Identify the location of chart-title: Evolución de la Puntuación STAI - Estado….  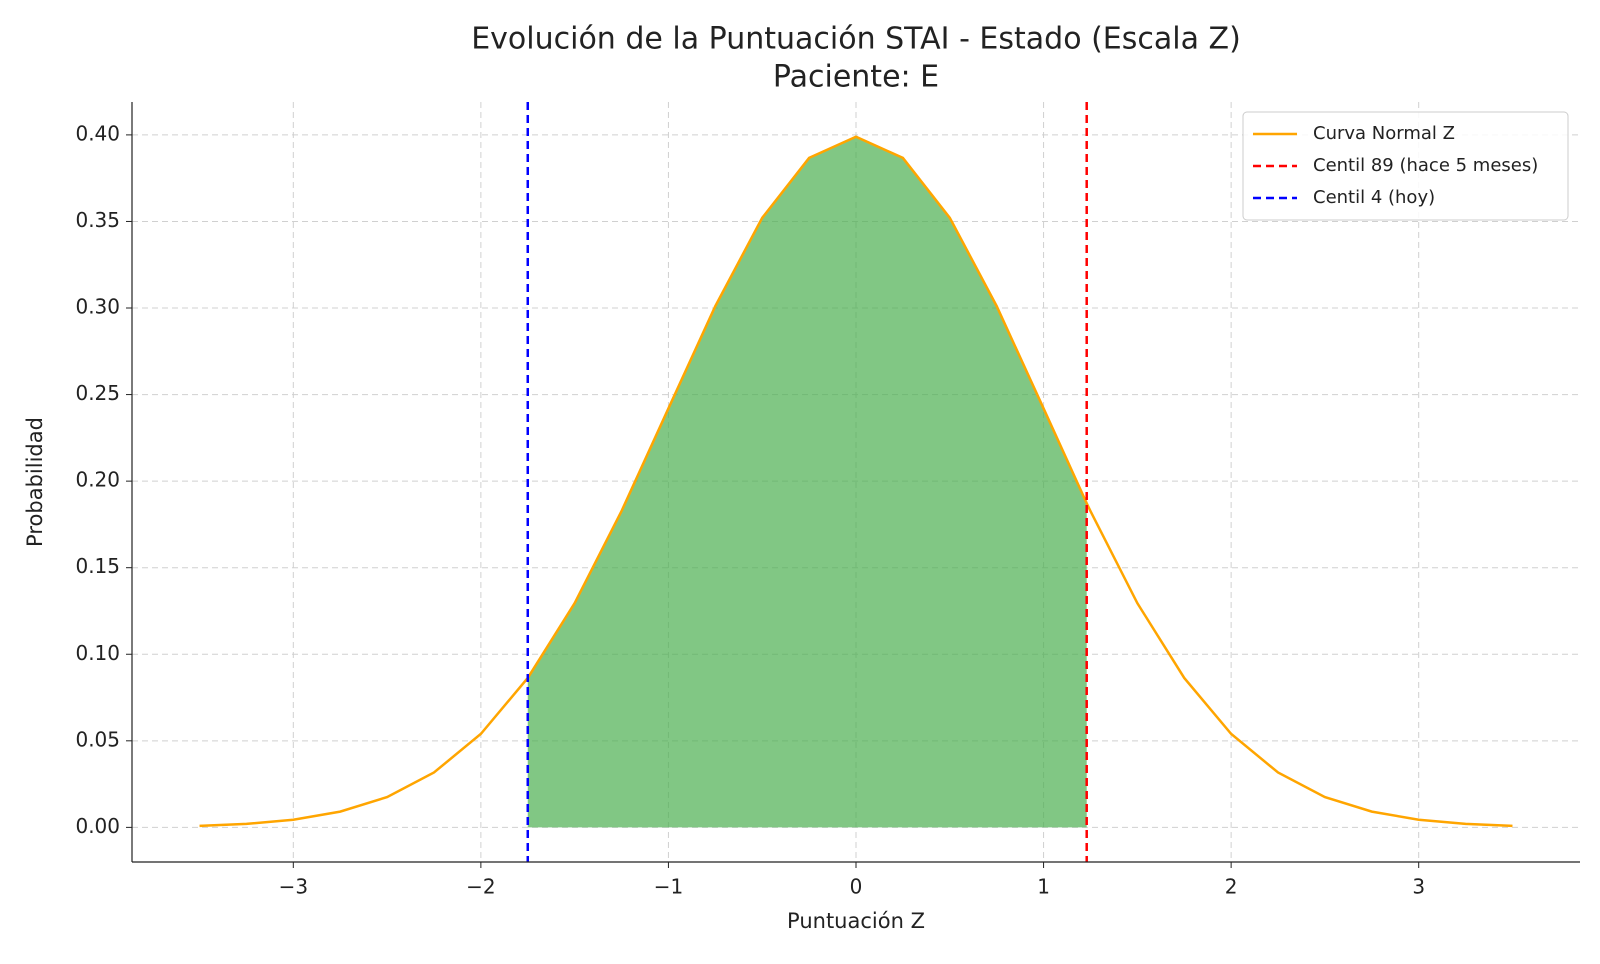
(856, 39).